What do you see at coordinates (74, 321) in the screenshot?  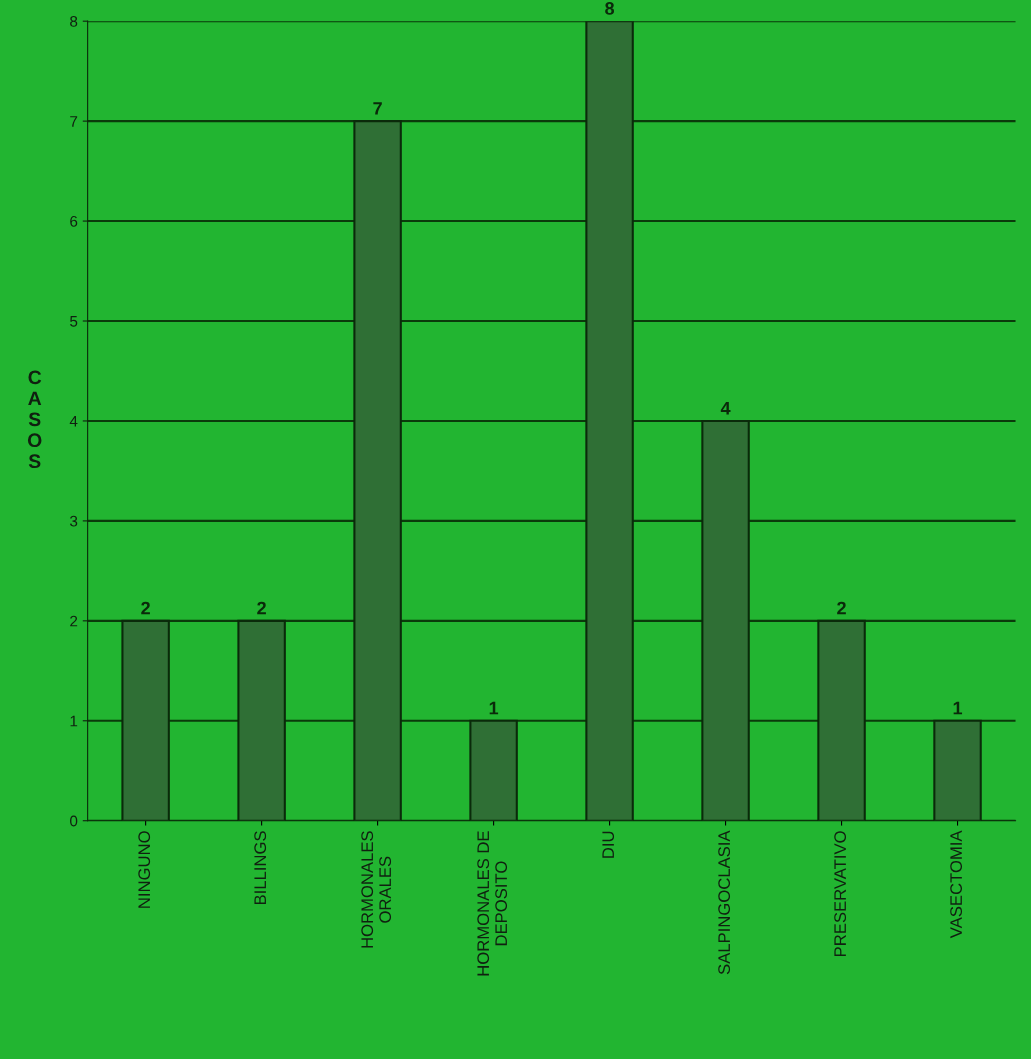 I see `y-tick-label: 5` at bounding box center [74, 321].